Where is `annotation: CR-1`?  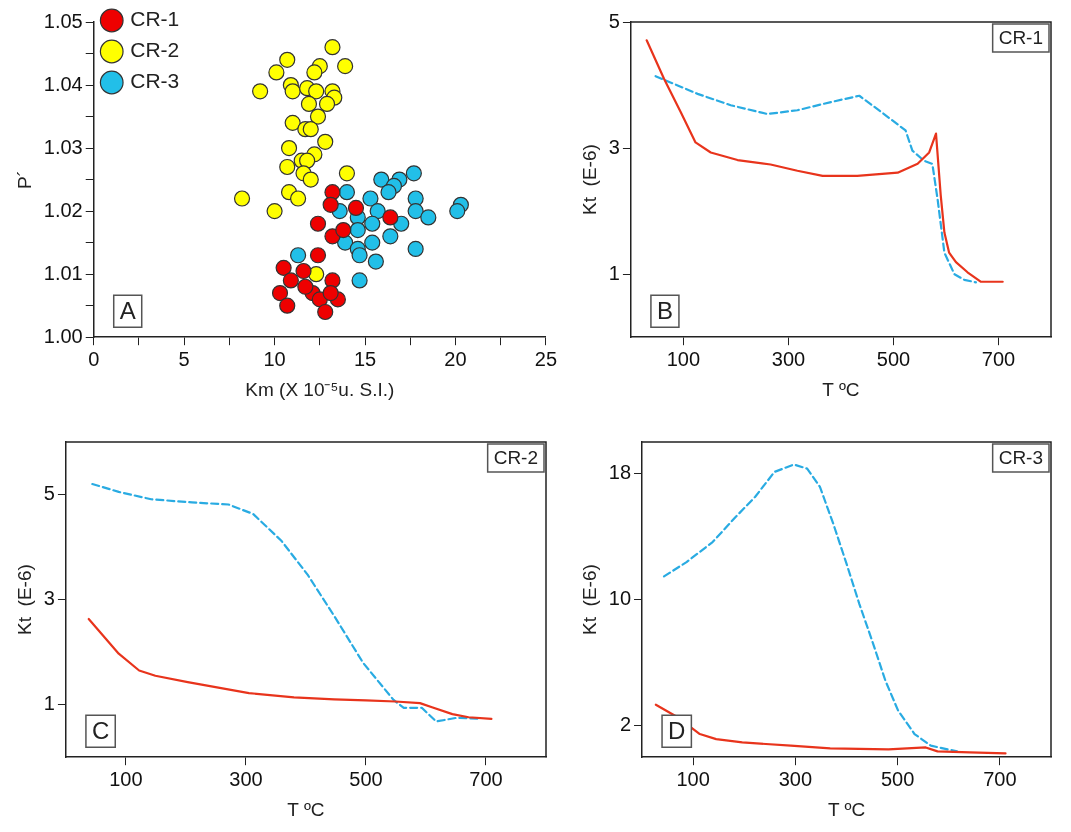
annotation: CR-1 is located at coordinates (1021, 38).